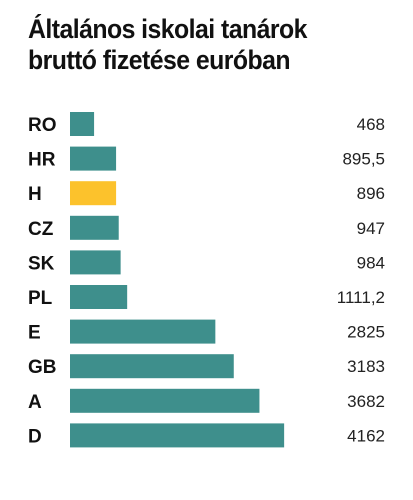  I want to click on category-label-a: A, so click(35, 402).